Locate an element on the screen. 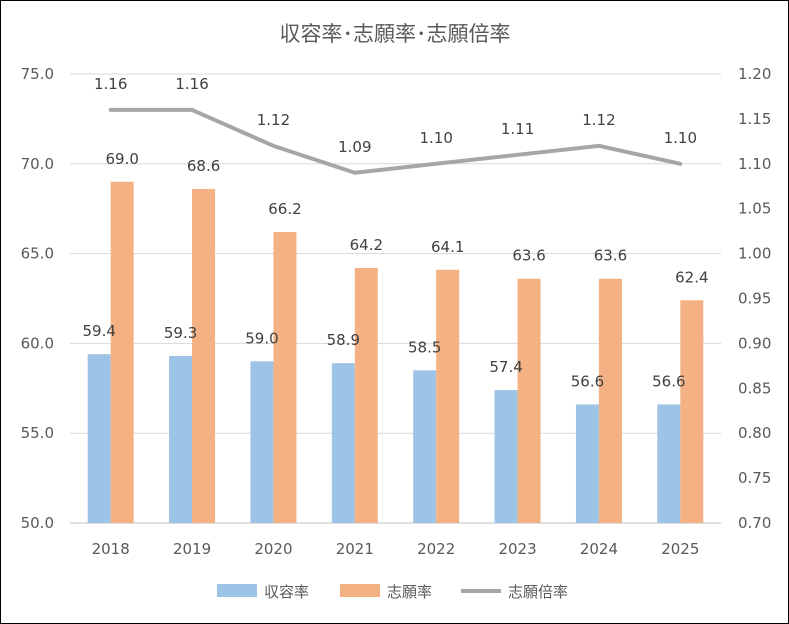 The image size is (789, 624). data-label: 66.2 is located at coordinates (284, 209).